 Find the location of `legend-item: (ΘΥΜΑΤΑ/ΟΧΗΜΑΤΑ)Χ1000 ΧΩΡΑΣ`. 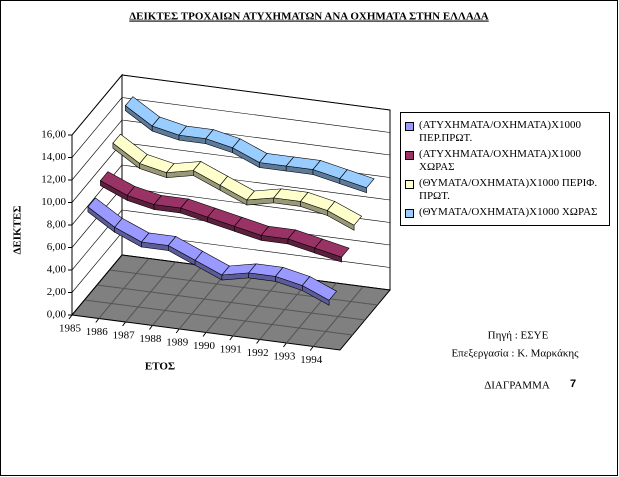

legend-item: (ΘΥΜΑΤΑ/ΟΧΗΜΑΤΑ)Χ1000 ΧΩΡΑΣ is located at coordinates (505, 212).